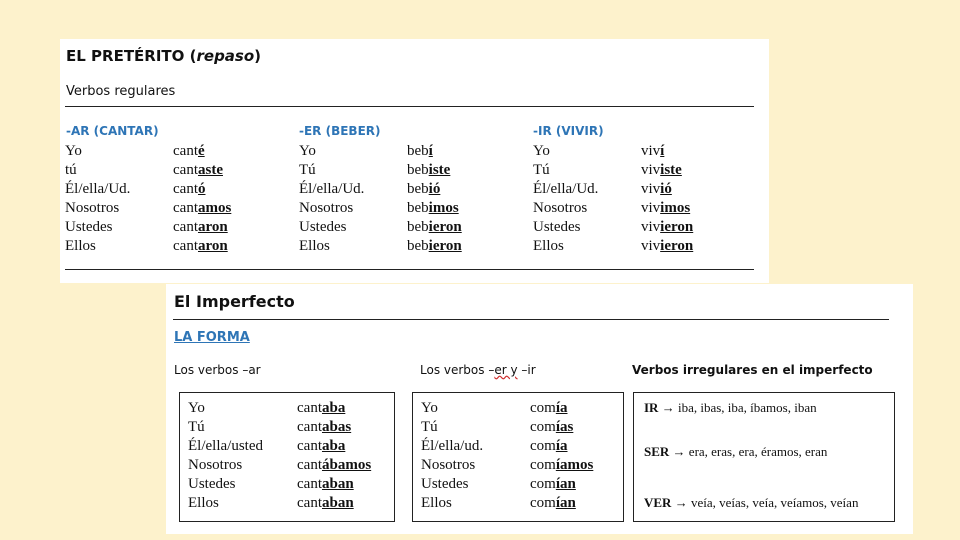  I want to click on verb-ending: ías, so click(564, 427).